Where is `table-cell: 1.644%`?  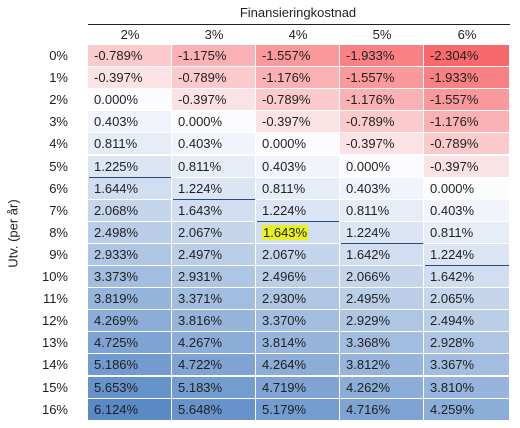
table-cell: 1.644% is located at coordinates (130, 188).